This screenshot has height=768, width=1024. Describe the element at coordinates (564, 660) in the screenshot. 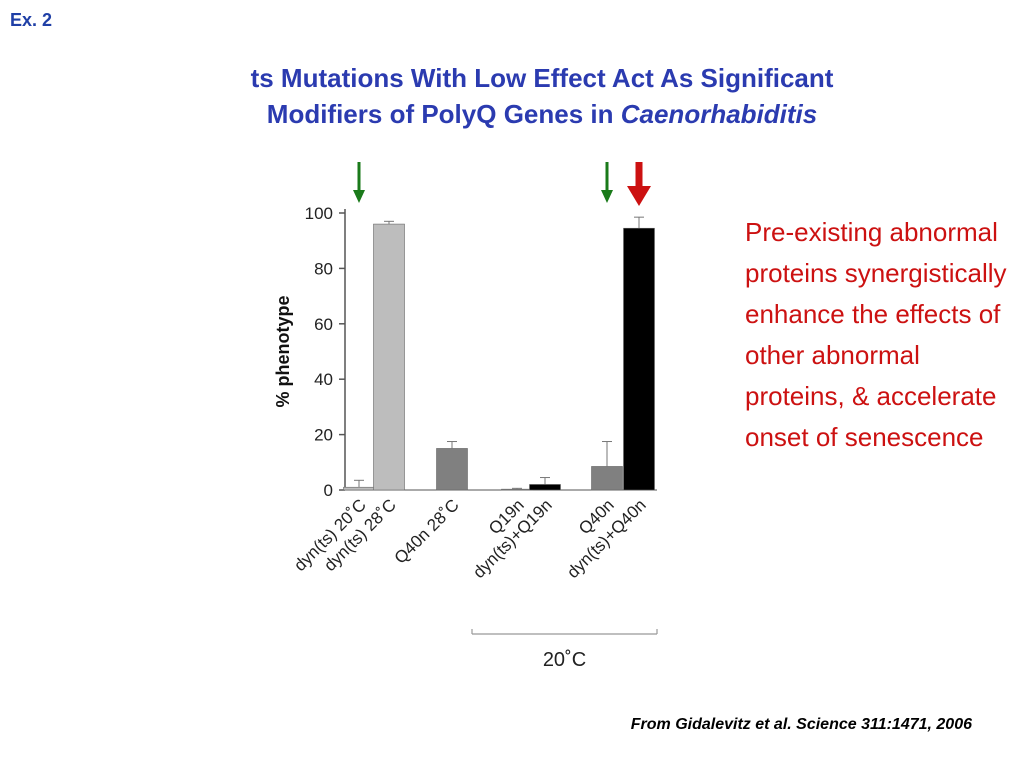

I see `group-label: 20˚C` at that location.